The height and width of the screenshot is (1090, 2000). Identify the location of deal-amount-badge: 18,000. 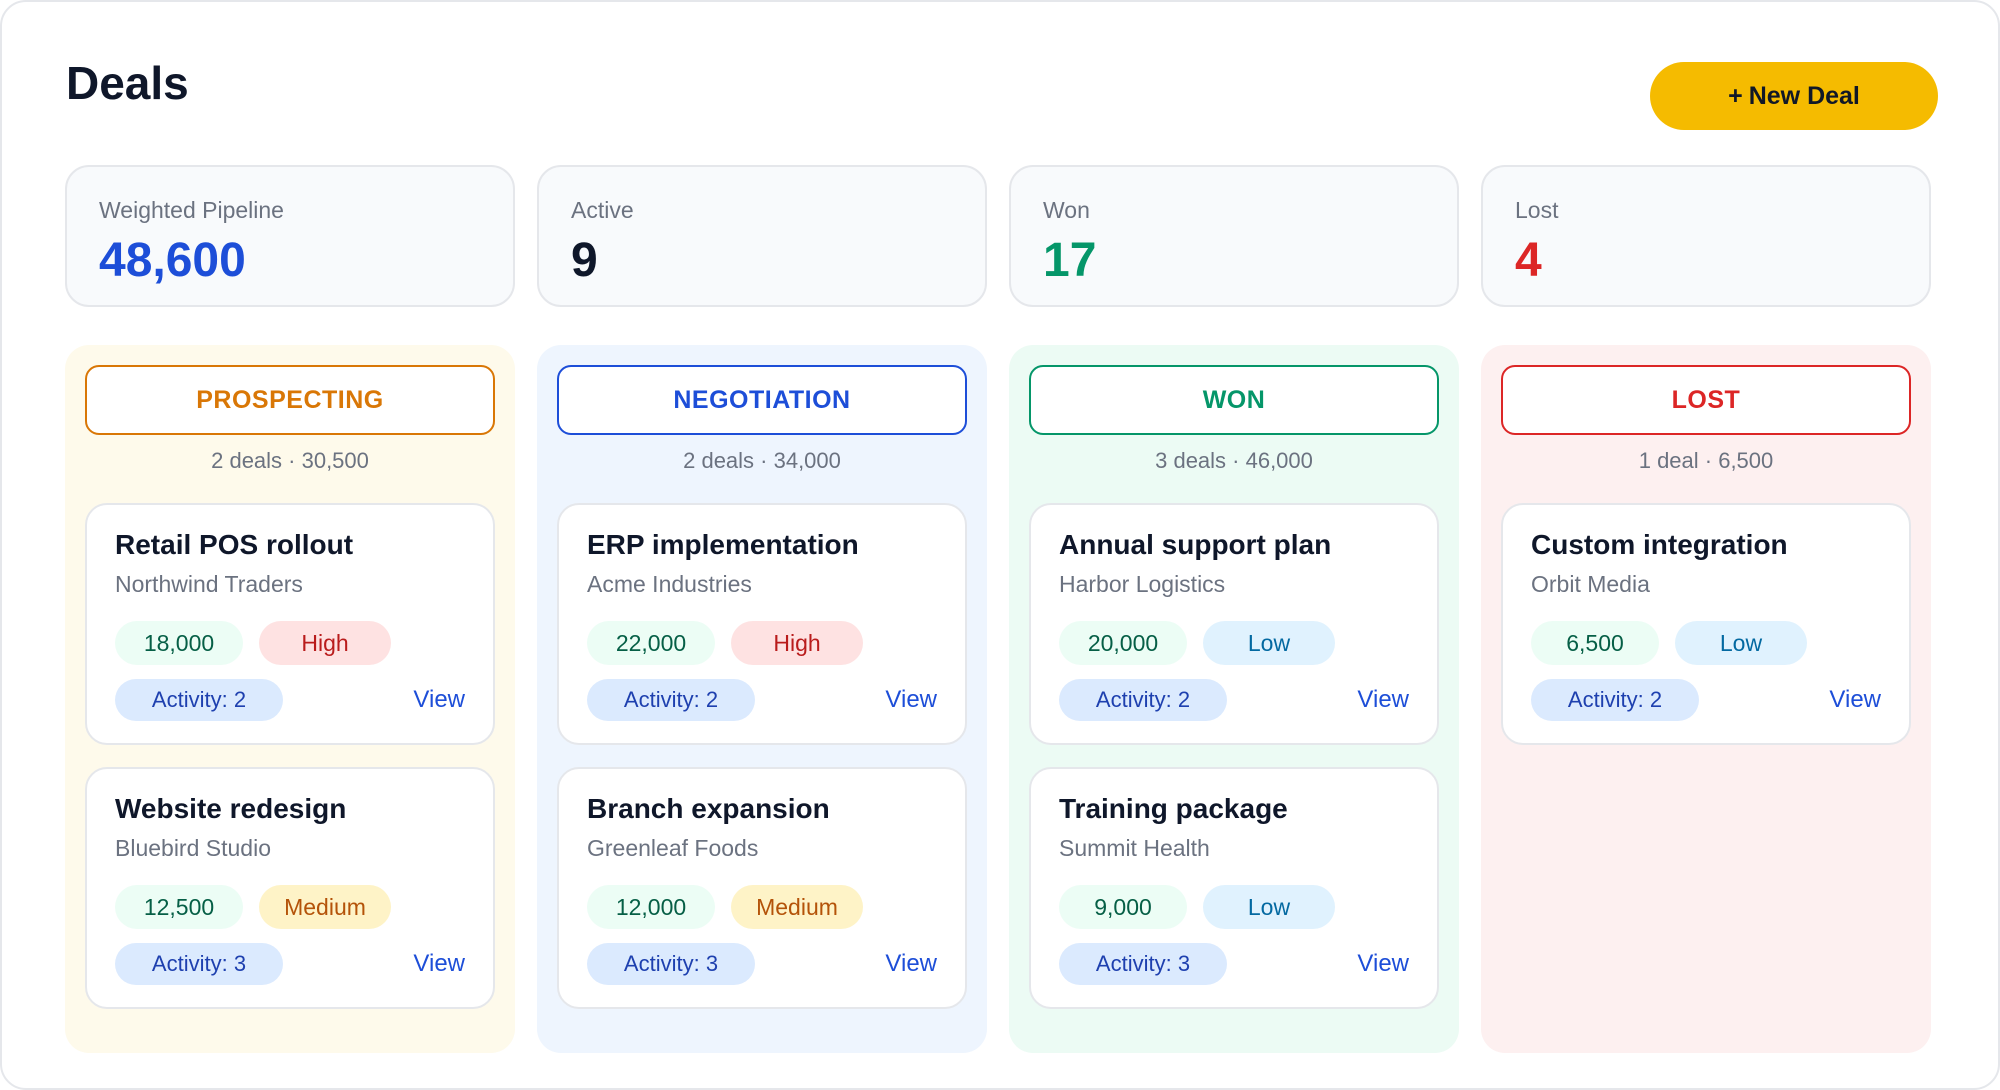
(179, 643).